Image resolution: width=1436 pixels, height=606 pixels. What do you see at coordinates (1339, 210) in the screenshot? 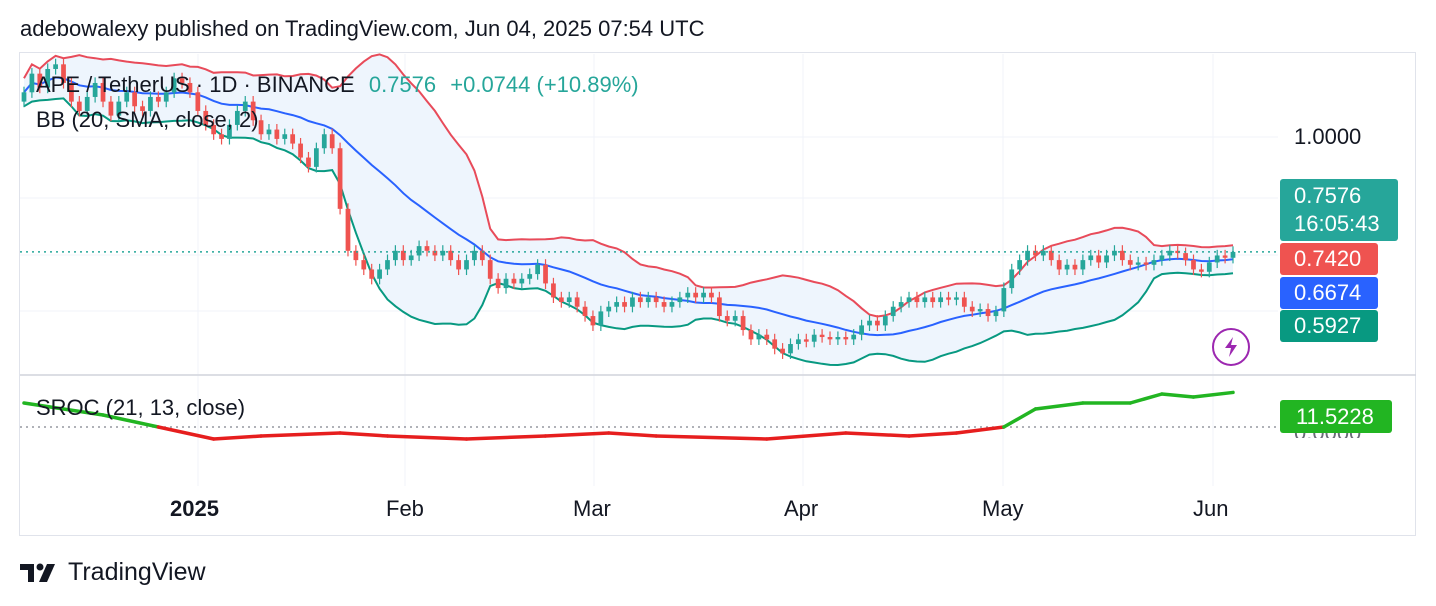
I see `last-price-tag: 0.7576 16:05:43` at bounding box center [1339, 210].